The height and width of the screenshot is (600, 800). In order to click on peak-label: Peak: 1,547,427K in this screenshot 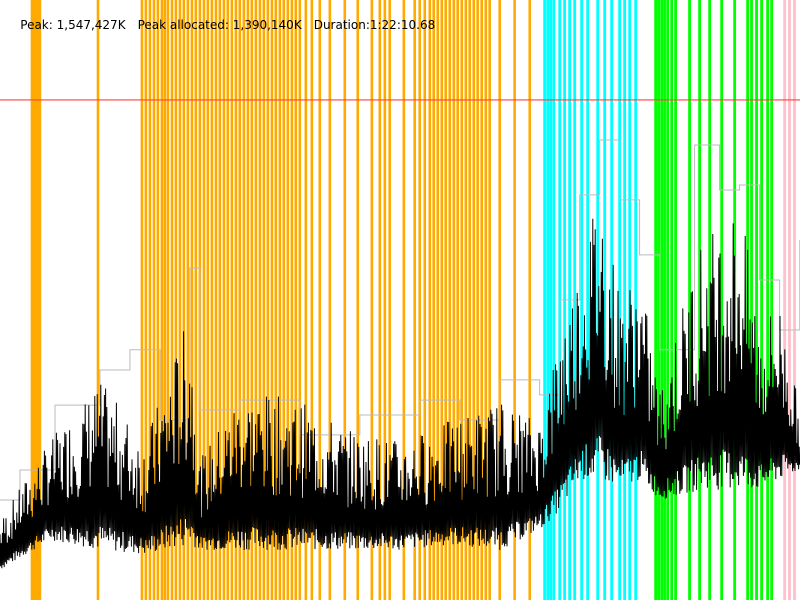, I will do `click(73, 25)`.